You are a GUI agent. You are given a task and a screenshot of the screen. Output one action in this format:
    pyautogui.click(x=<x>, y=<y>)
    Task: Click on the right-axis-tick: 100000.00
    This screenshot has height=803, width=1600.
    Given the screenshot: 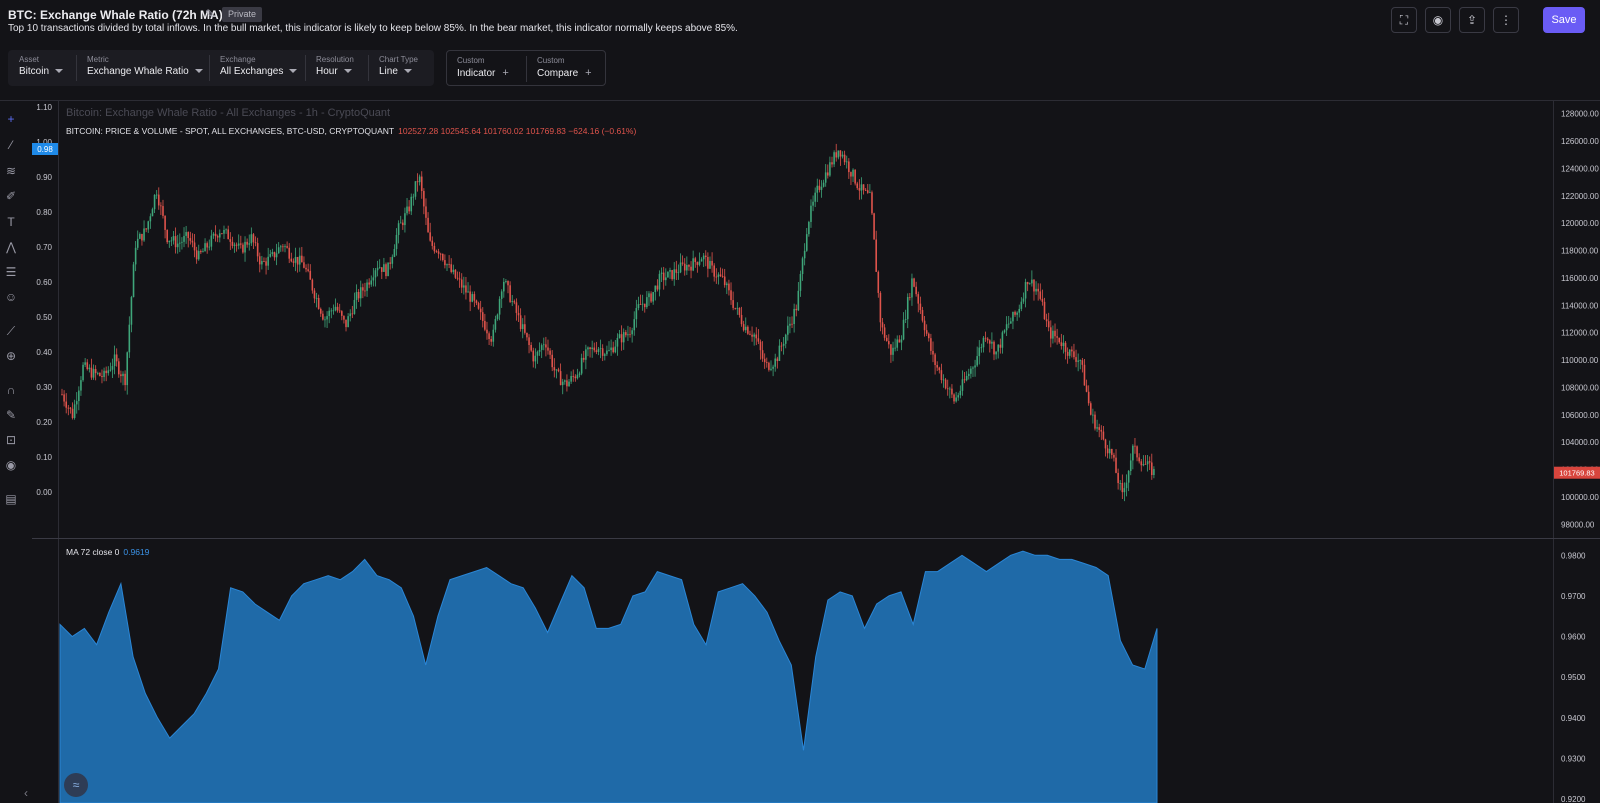 What is the action you would take?
    pyautogui.click(x=1580, y=497)
    